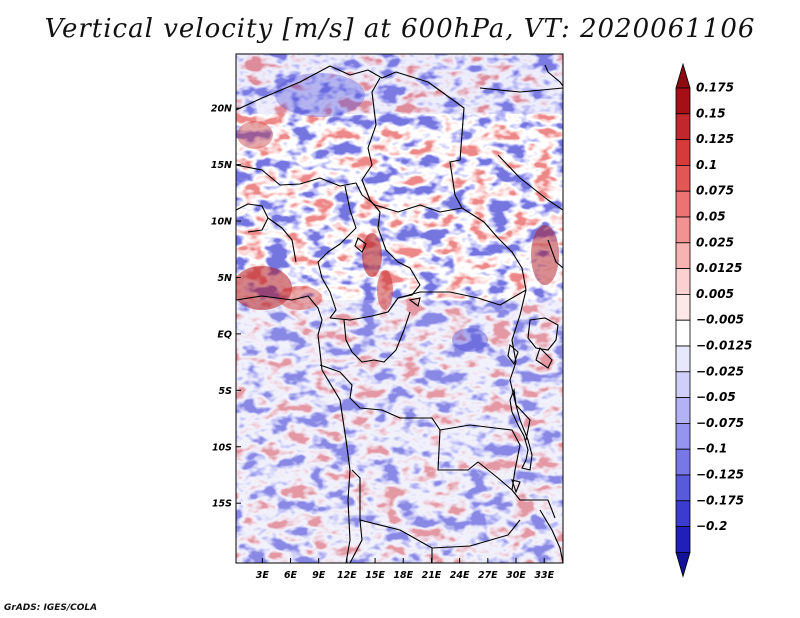 The height and width of the screenshot is (618, 800). Describe the element at coordinates (403, 575) in the screenshot. I see `lon-label: 18E` at that location.